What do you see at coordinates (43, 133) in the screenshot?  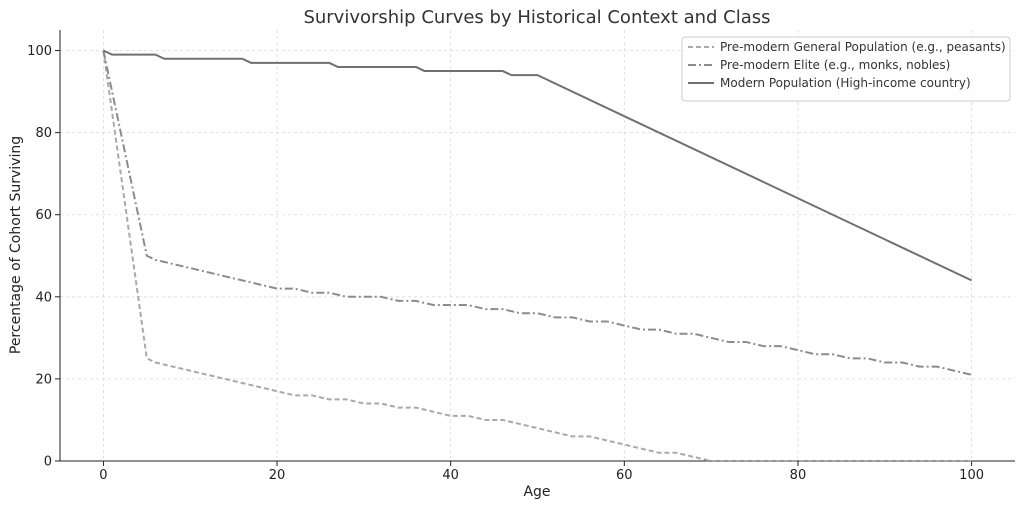 I see `y-tick-label-80: 80` at bounding box center [43, 133].